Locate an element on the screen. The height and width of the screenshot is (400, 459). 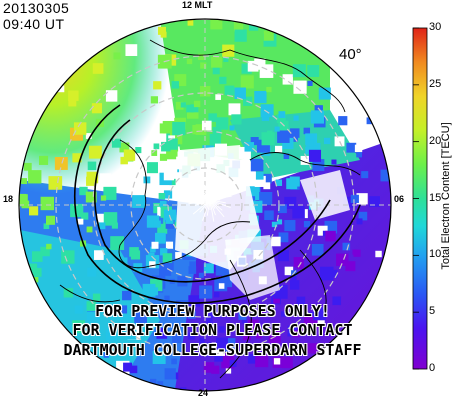
time-label: 09:40 UT is located at coordinates (34, 24).